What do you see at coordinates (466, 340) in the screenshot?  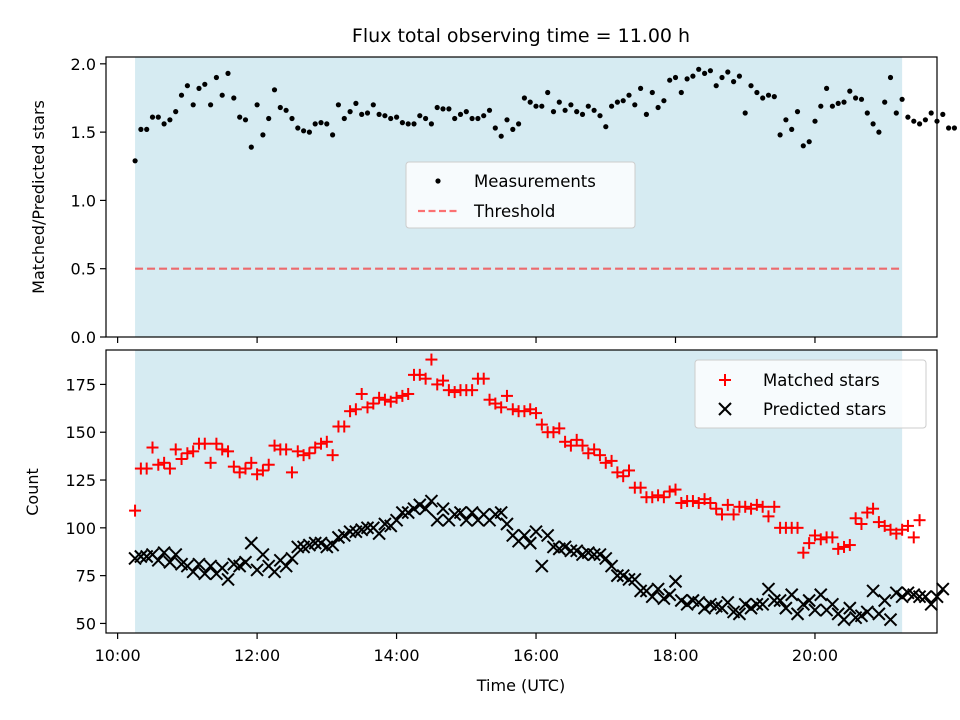 I see `top-x-ticks` at bounding box center [466, 340].